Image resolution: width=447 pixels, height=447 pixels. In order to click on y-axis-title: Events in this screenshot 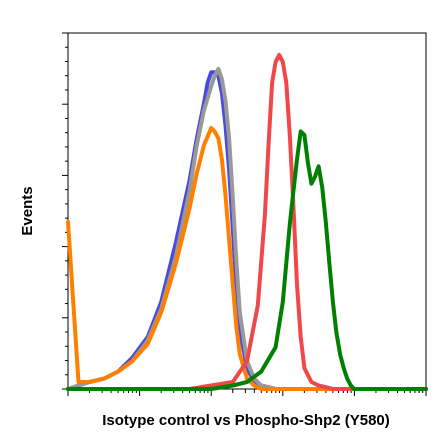, I will do `click(27, 210)`.